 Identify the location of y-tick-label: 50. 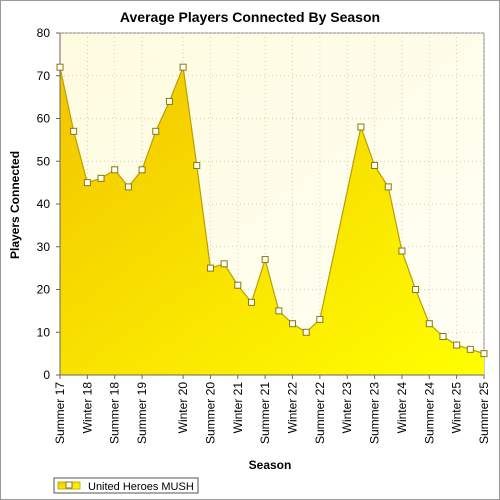
(44, 161).